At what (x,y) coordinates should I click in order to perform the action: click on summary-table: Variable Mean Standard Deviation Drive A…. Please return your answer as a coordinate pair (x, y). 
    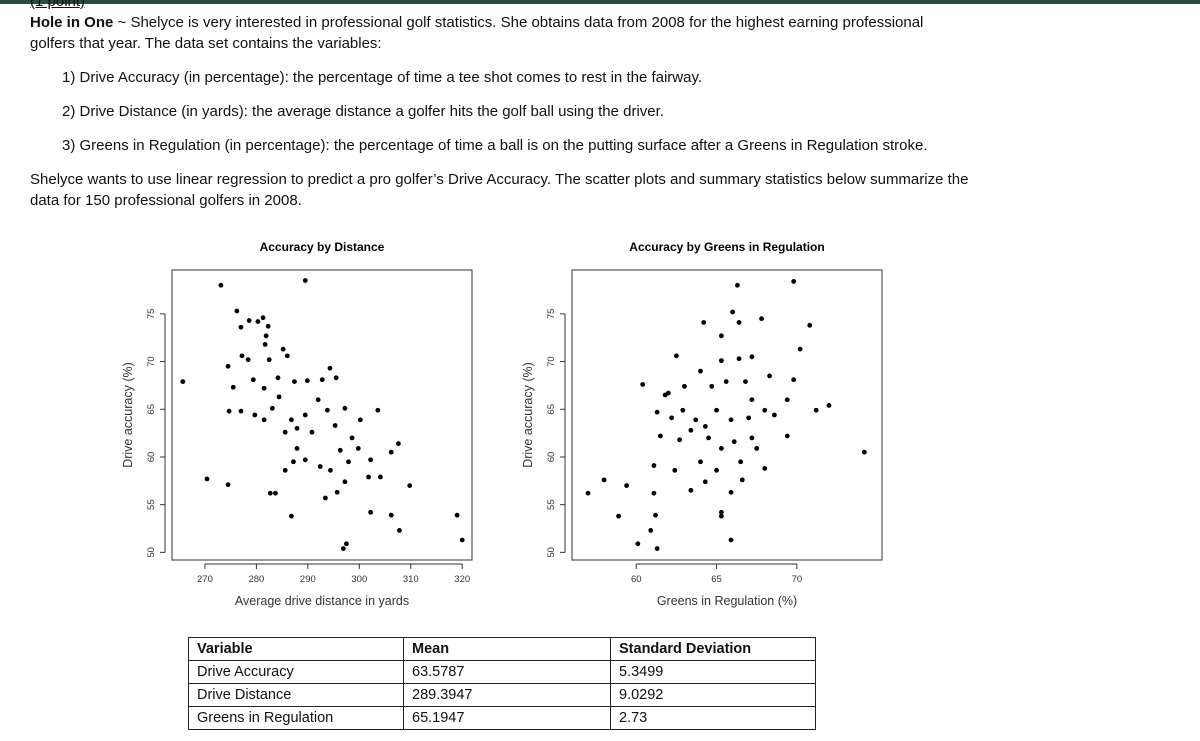
    Looking at the image, I should click on (502, 683).